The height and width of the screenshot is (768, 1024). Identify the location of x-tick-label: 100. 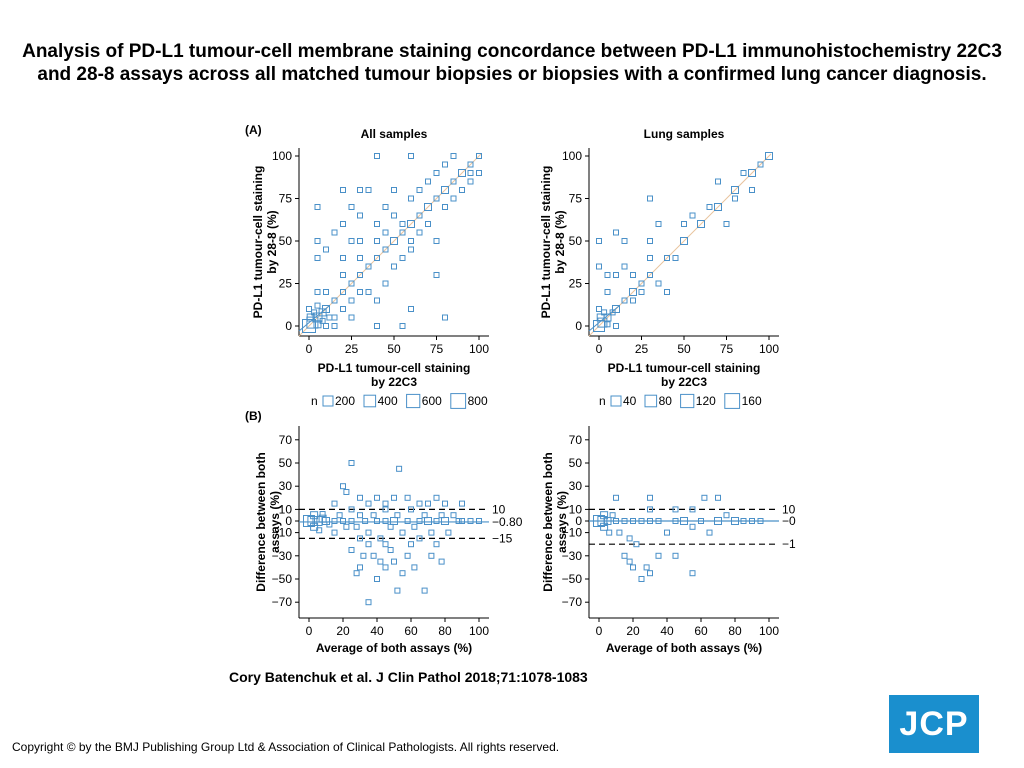
(769, 631).